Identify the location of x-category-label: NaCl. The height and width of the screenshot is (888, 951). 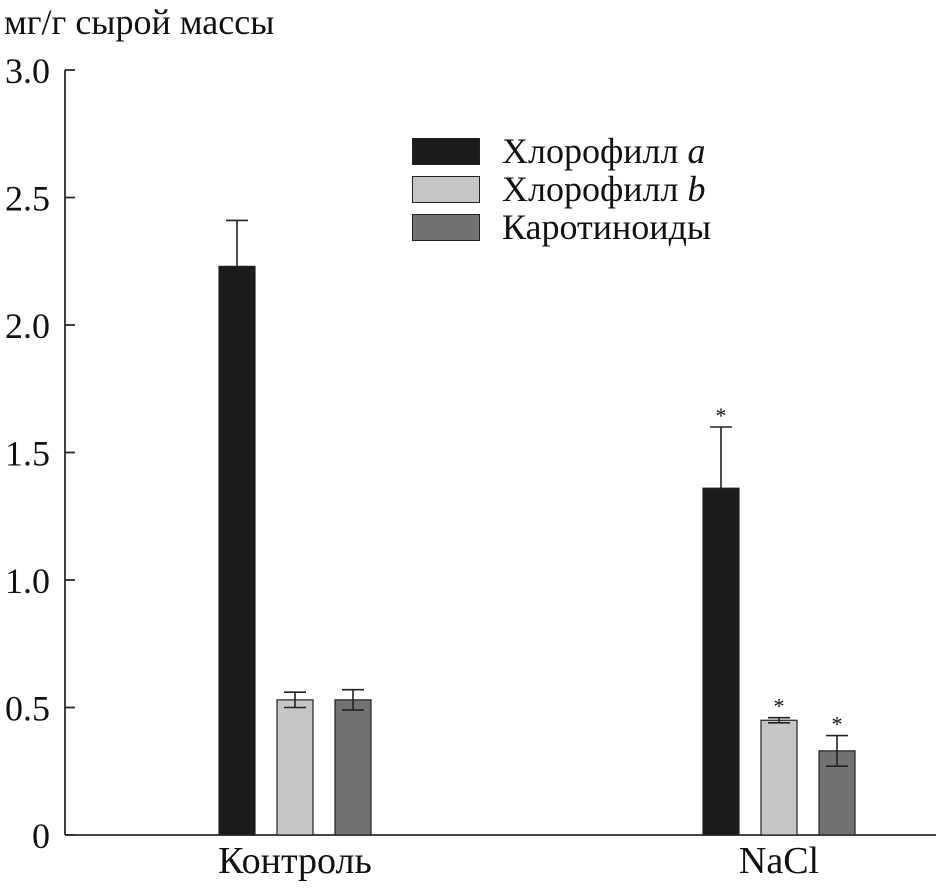
(779, 861).